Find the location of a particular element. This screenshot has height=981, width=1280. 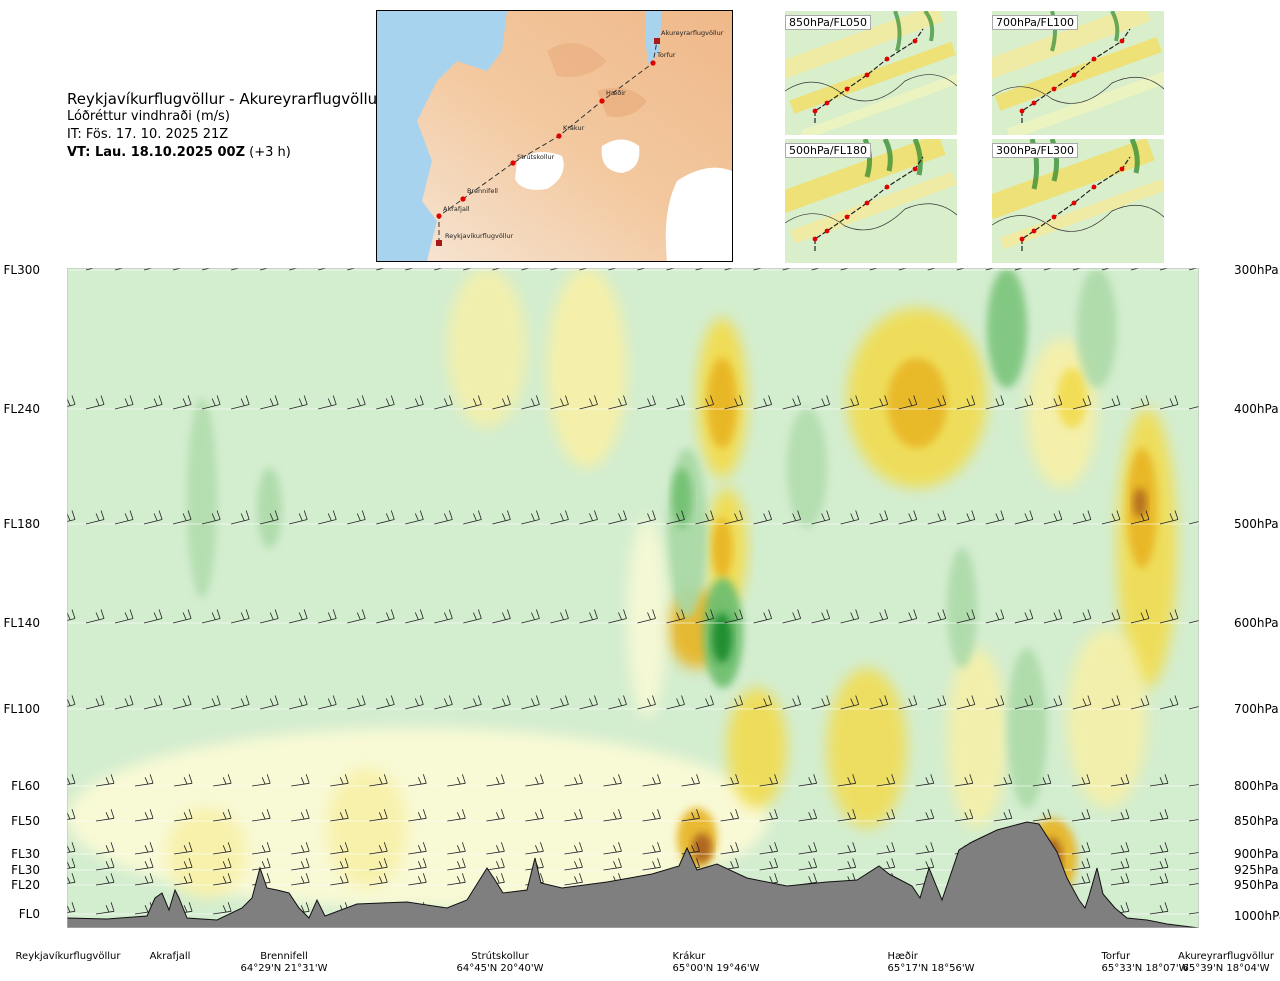

flight-route-line is located at coordinates (548, 141).